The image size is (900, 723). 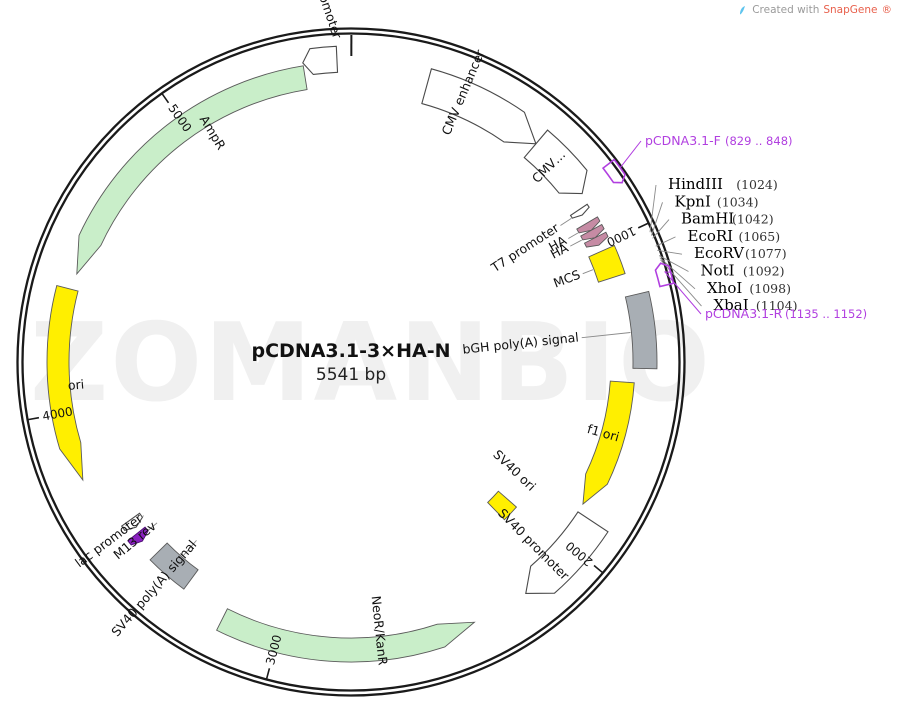 I want to click on feature-mcs-leader, so click(x=588, y=272).